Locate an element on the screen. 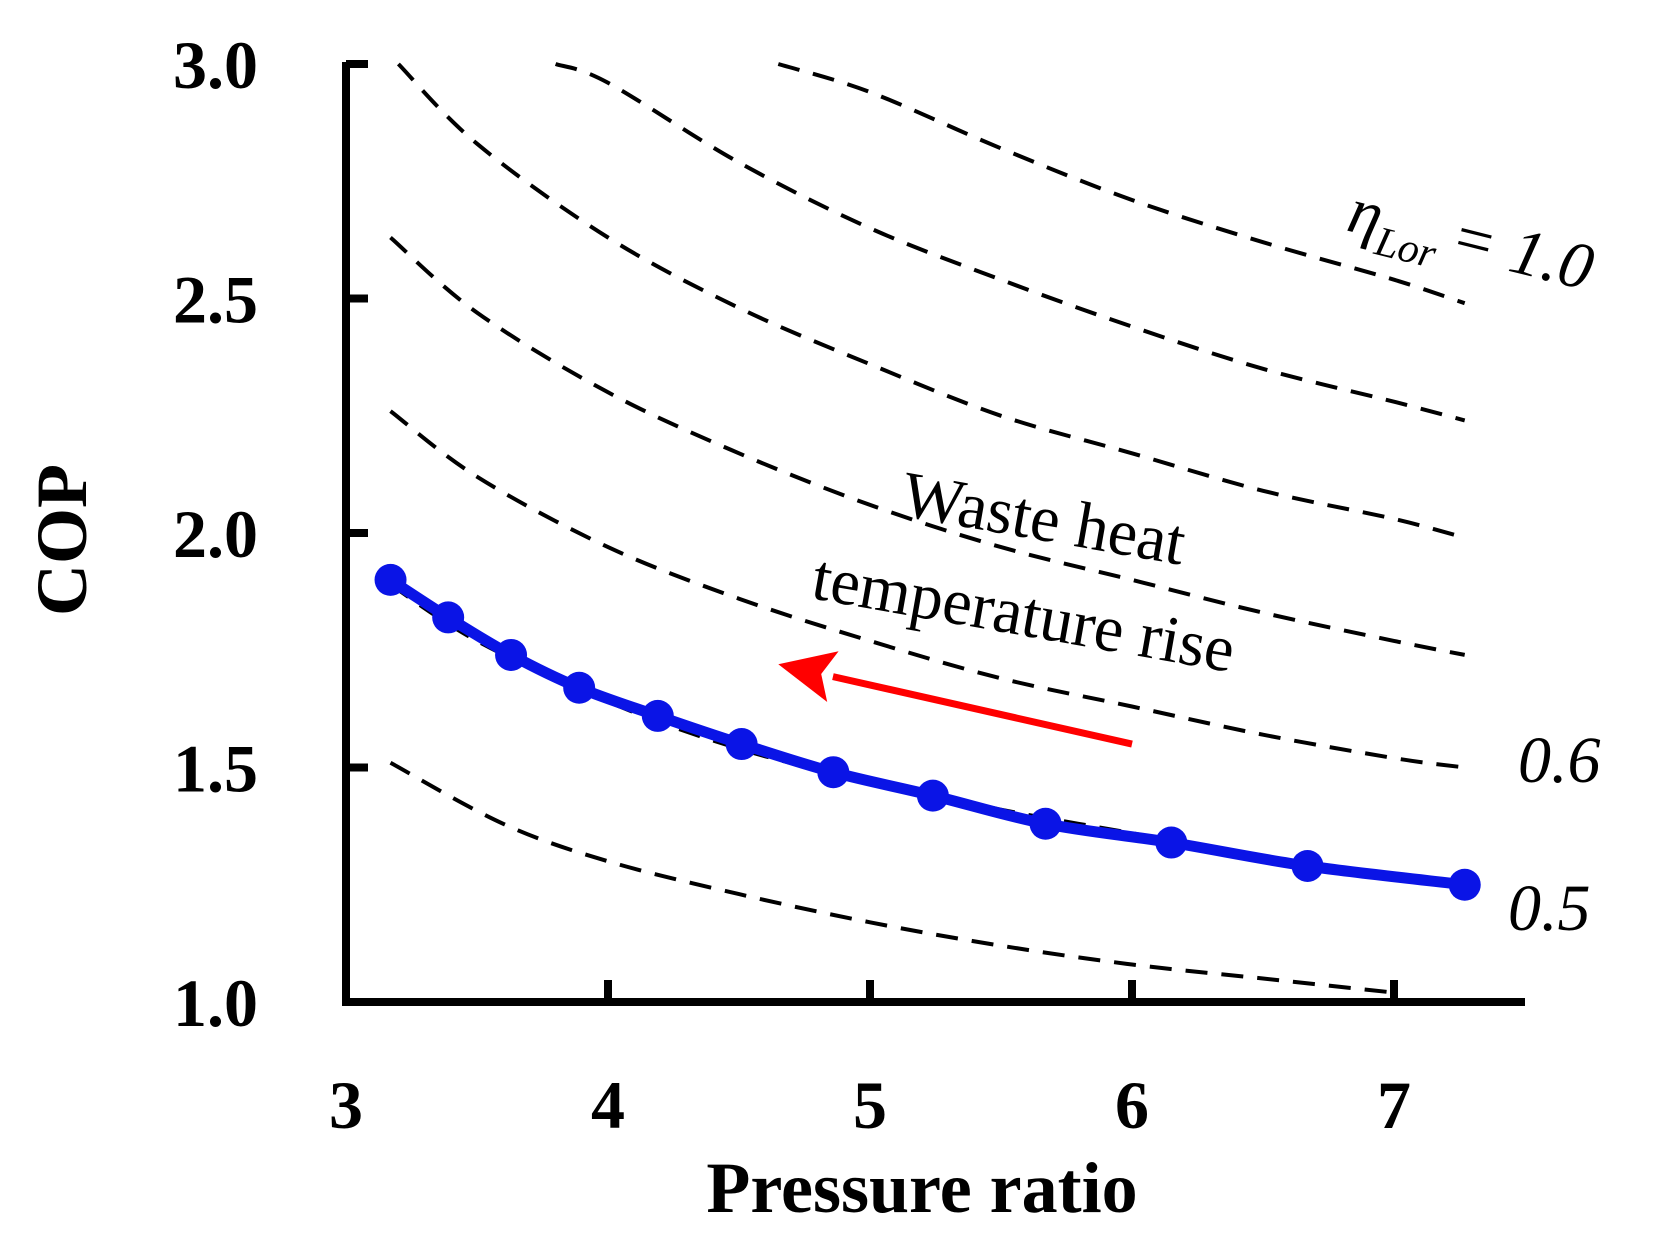  svg-text: ηLor= 1.0 is located at coordinates (1470, 245).